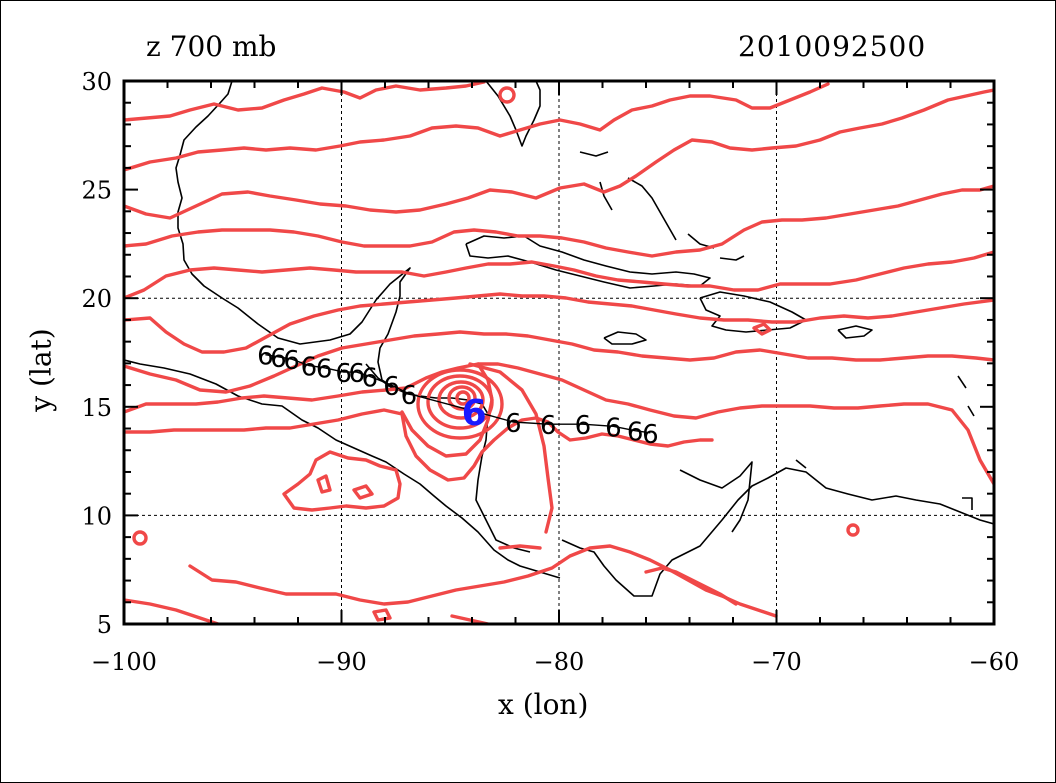 The height and width of the screenshot is (783, 1056). Describe the element at coordinates (543, 704) in the screenshot. I see `x-axis-label: x (lon)` at that location.